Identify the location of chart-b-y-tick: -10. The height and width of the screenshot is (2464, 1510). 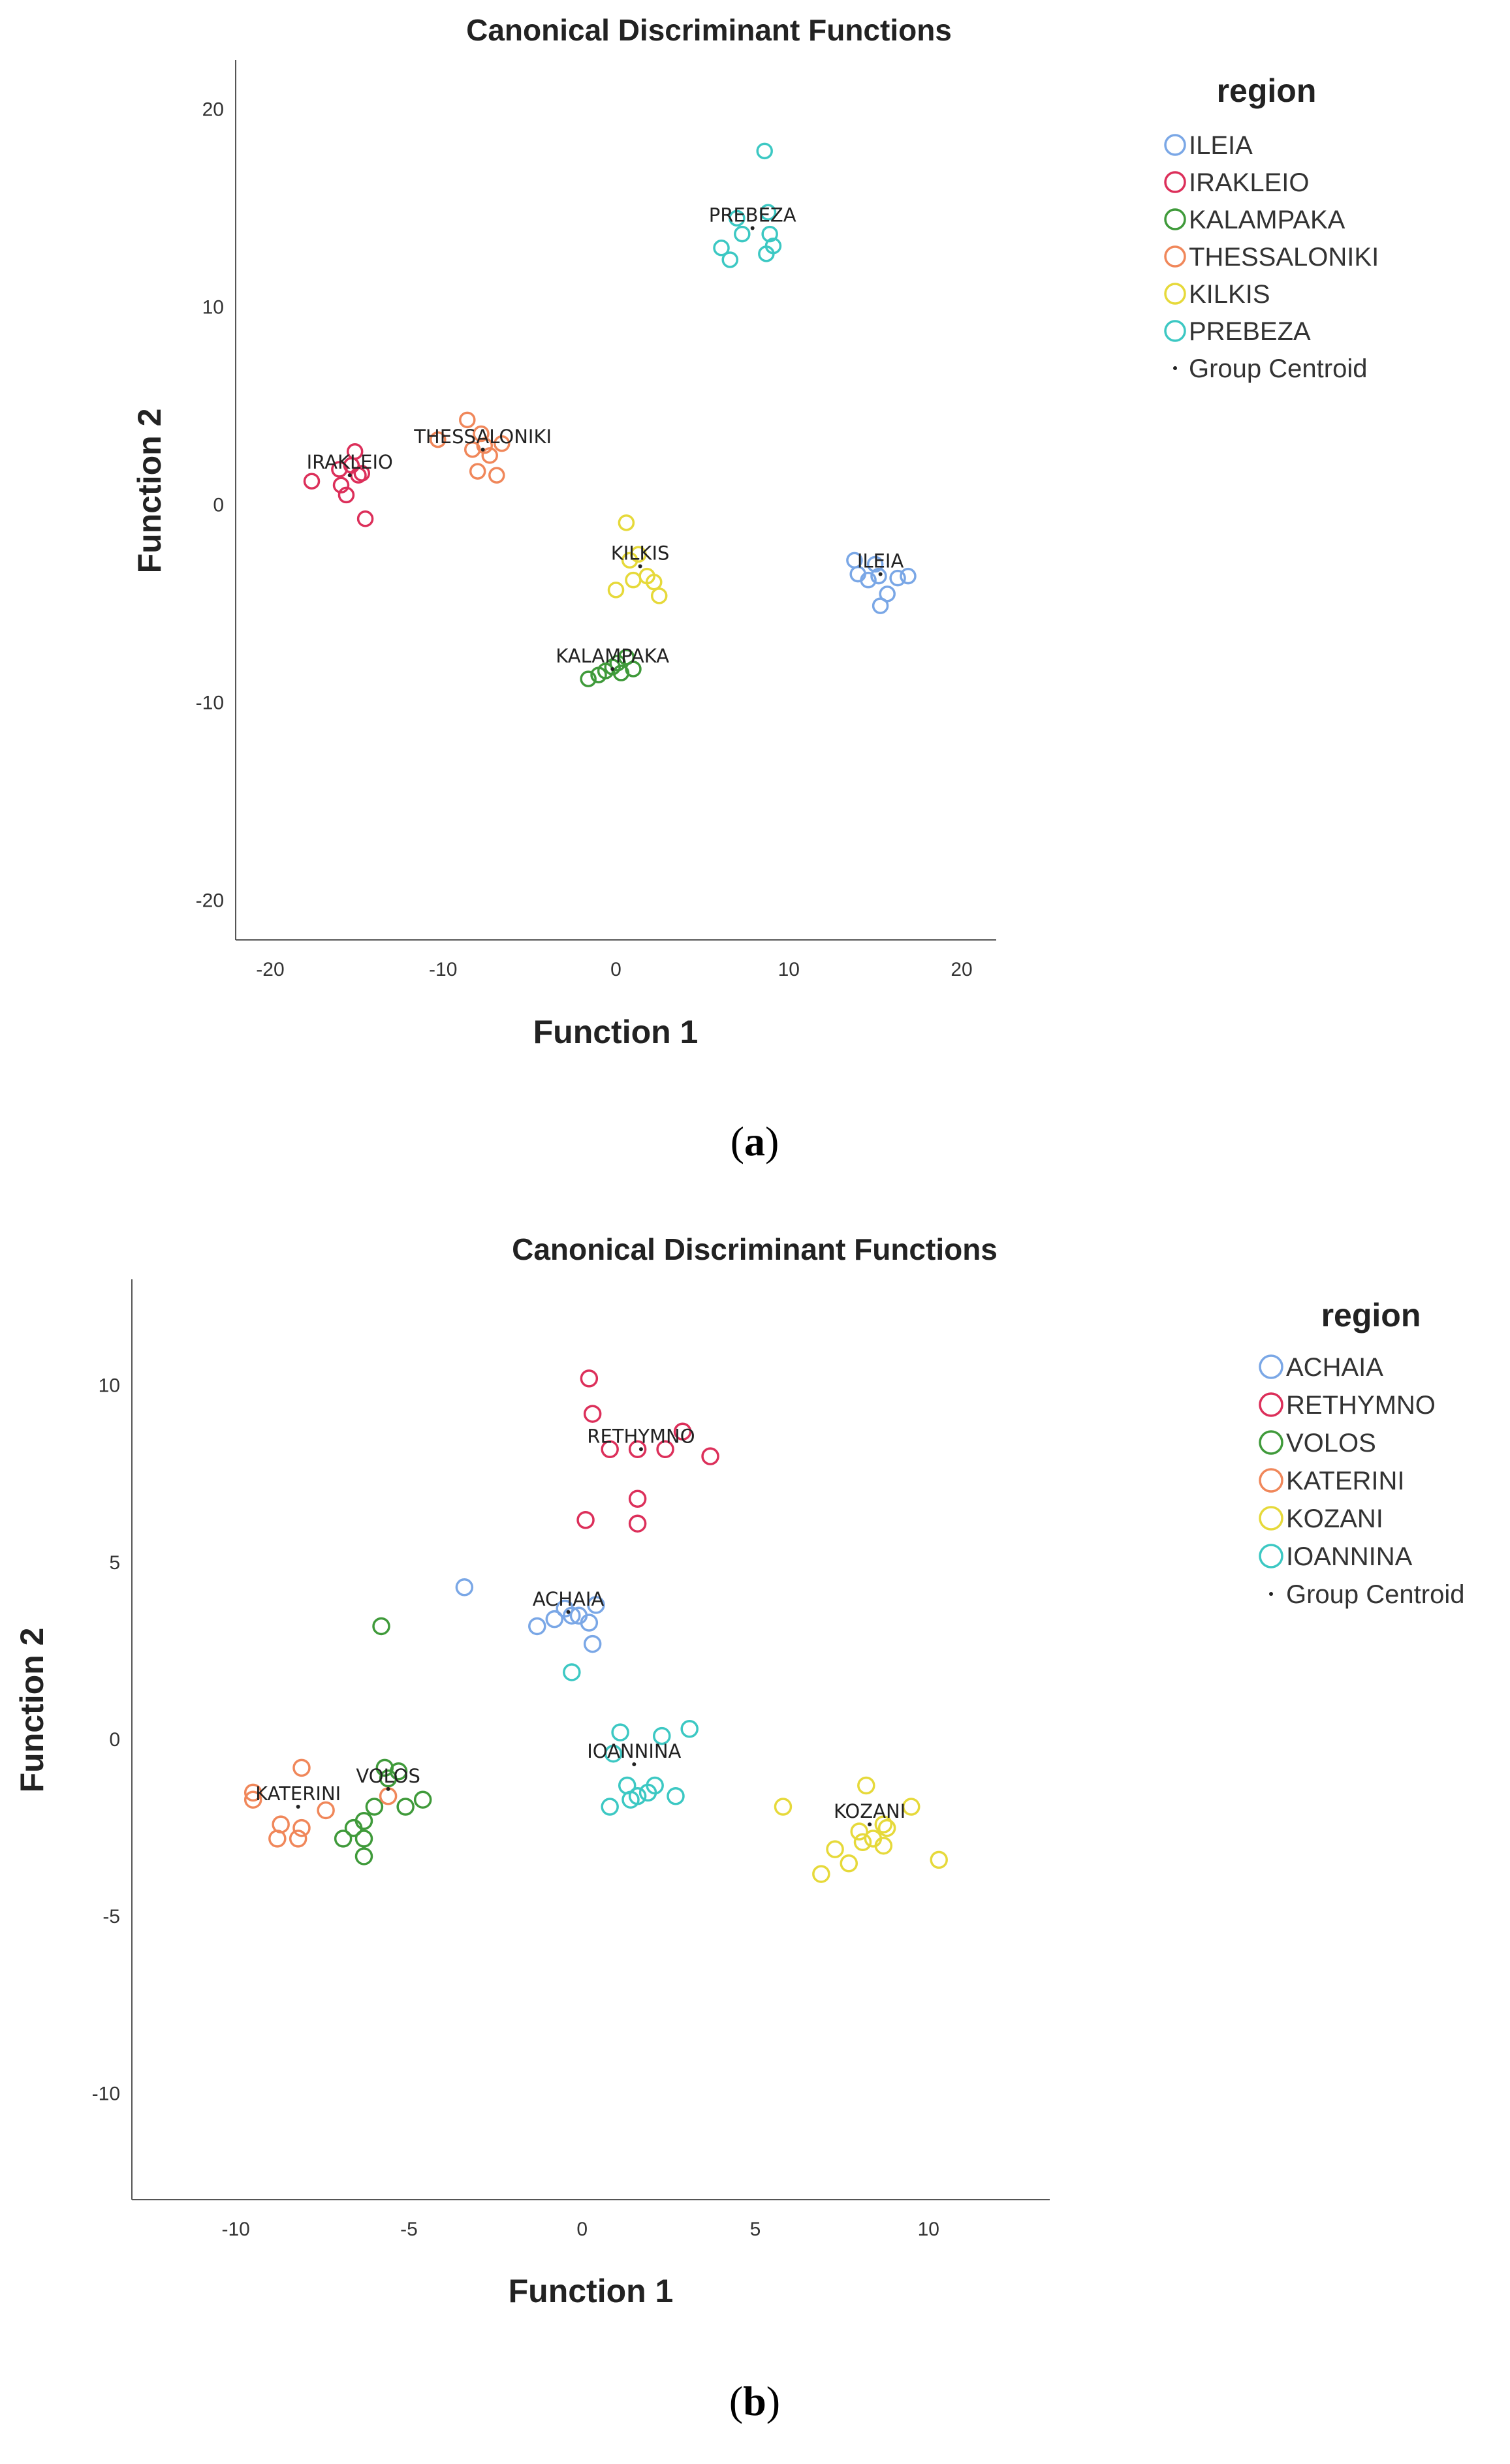
(106, 2093).